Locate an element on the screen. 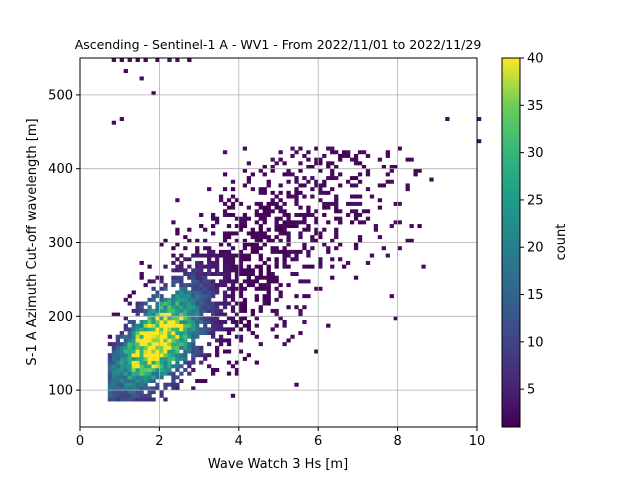  colorbar-ticks: 5 10 15 20 25 30 35 40 is located at coordinates (532, 225).